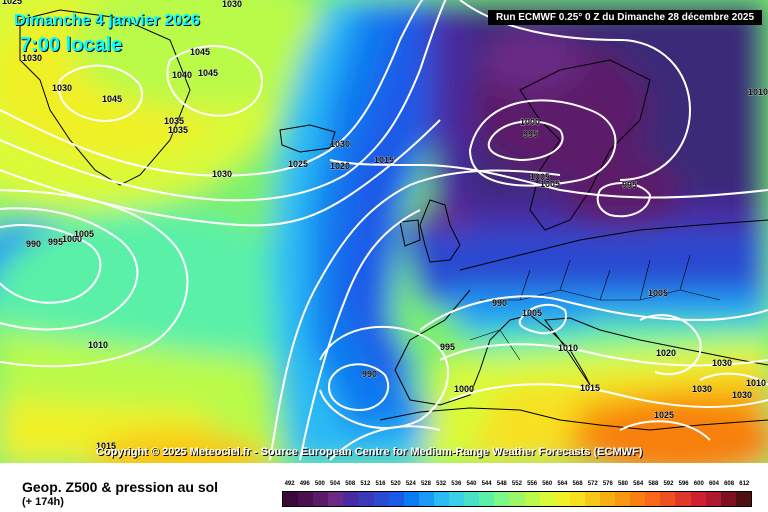 The image size is (768, 512). What do you see at coordinates (289, 484) in the screenshot?
I see `scale-label: 492` at bounding box center [289, 484].